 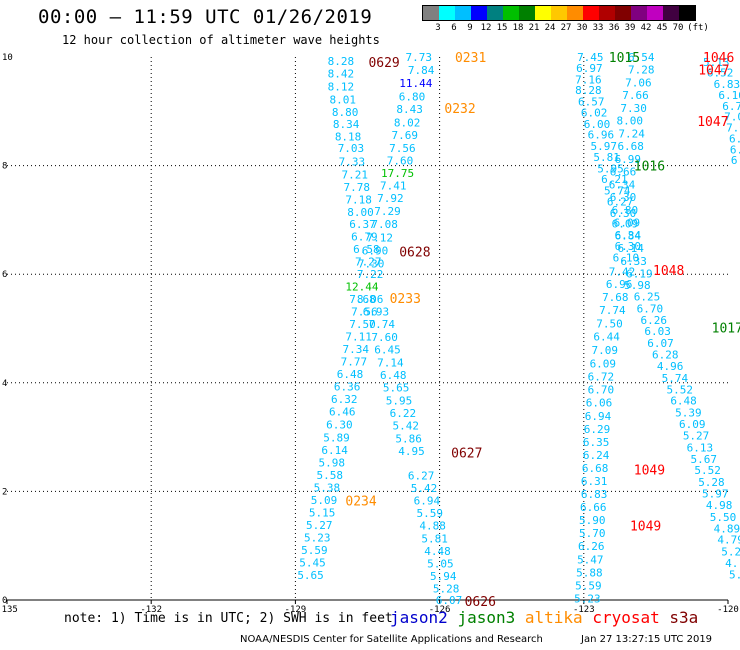 What do you see at coordinates (670, 366) in the screenshot?
I see `wave-height-value: 4.96` at bounding box center [670, 366].